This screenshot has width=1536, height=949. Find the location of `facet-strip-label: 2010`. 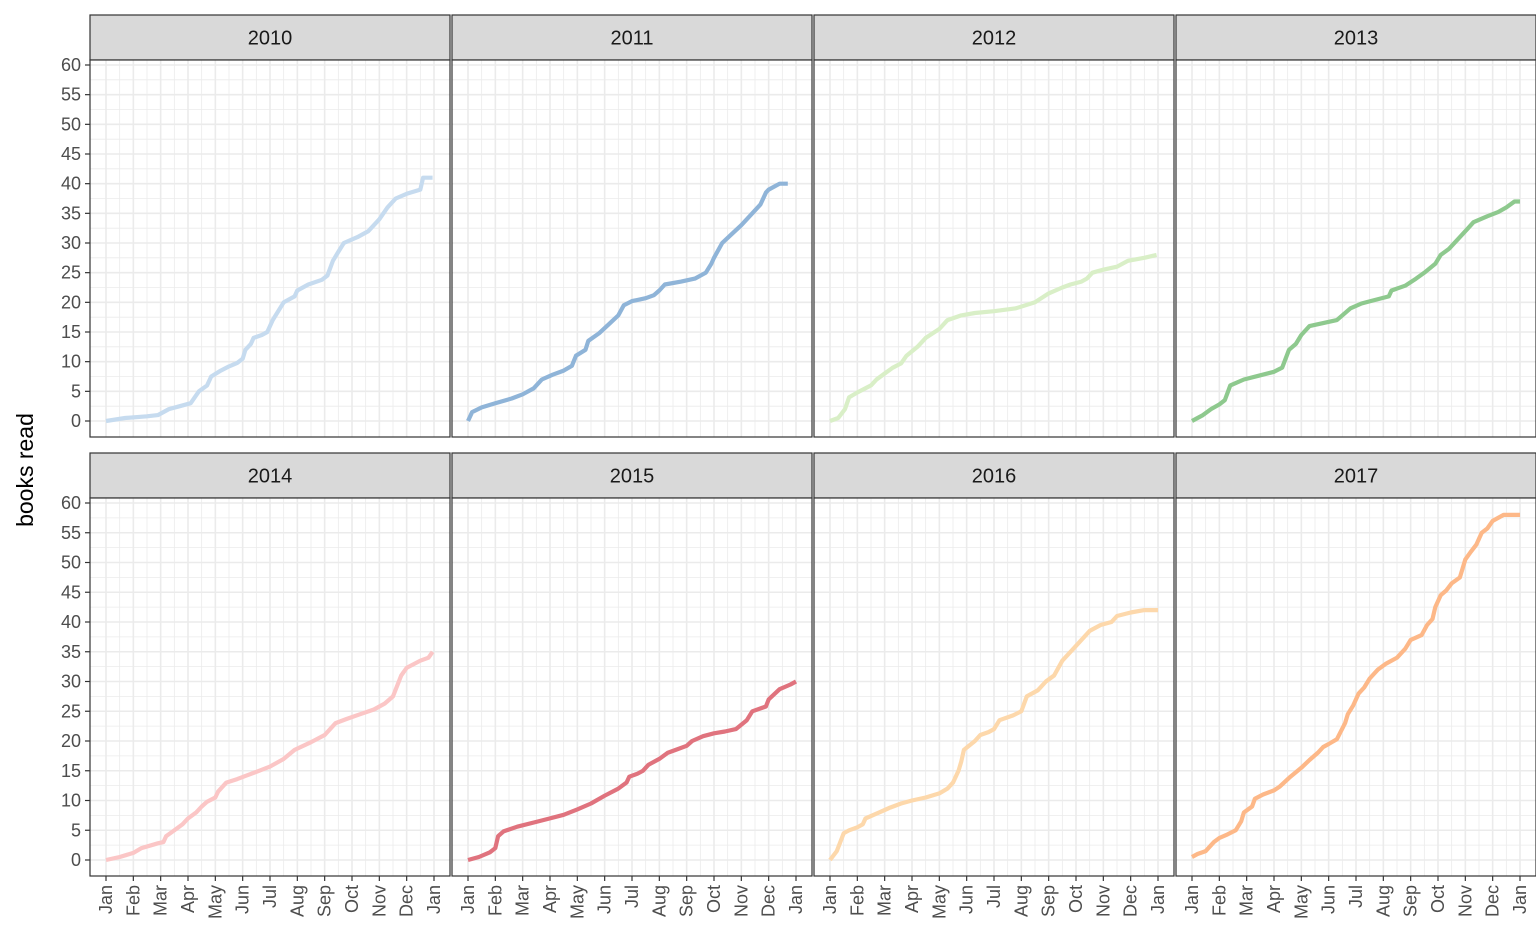

facet-strip-label: 2010 is located at coordinates (270, 39).